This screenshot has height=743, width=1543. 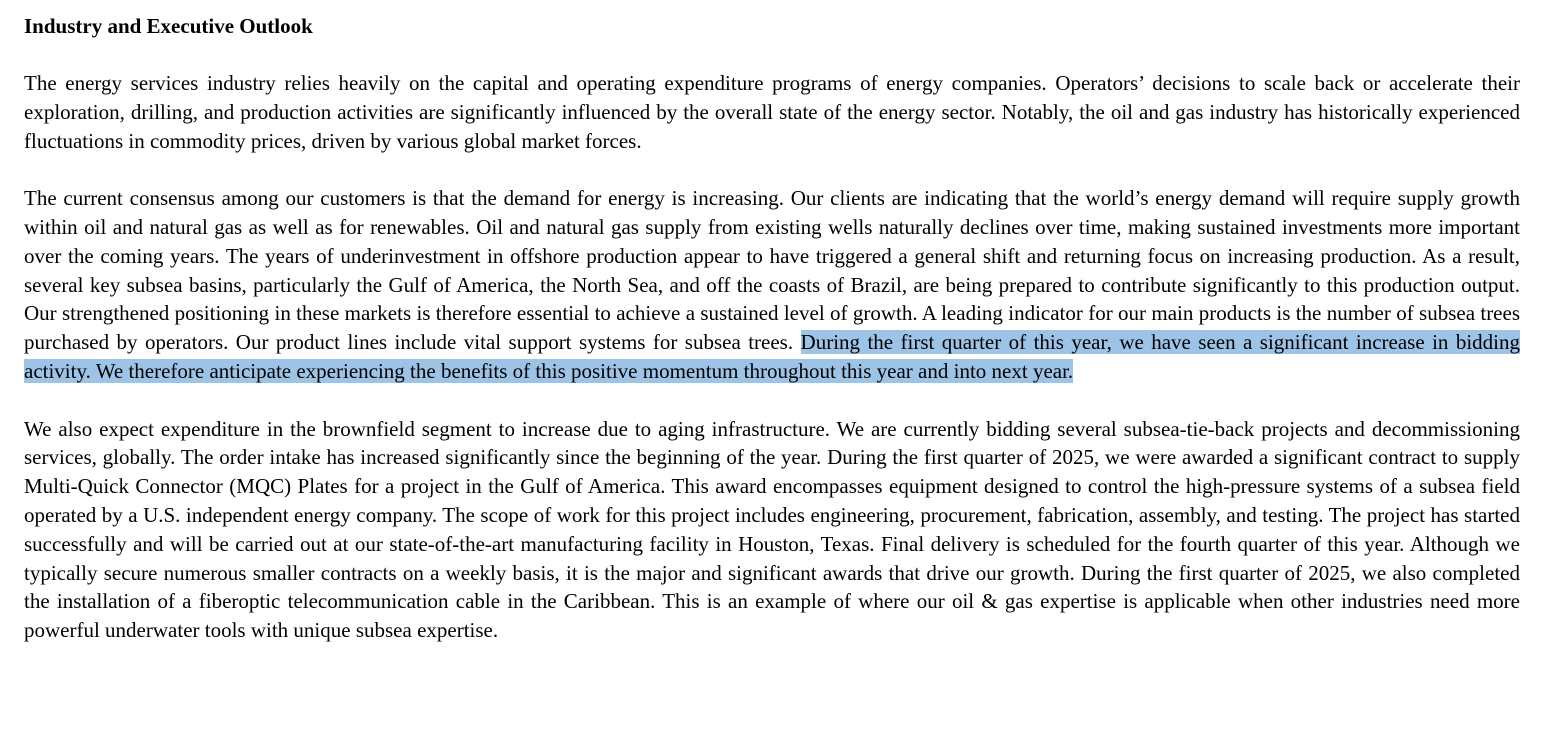 What do you see at coordinates (168, 26) in the screenshot?
I see `section-heading: Industry and Executive Outlook` at bounding box center [168, 26].